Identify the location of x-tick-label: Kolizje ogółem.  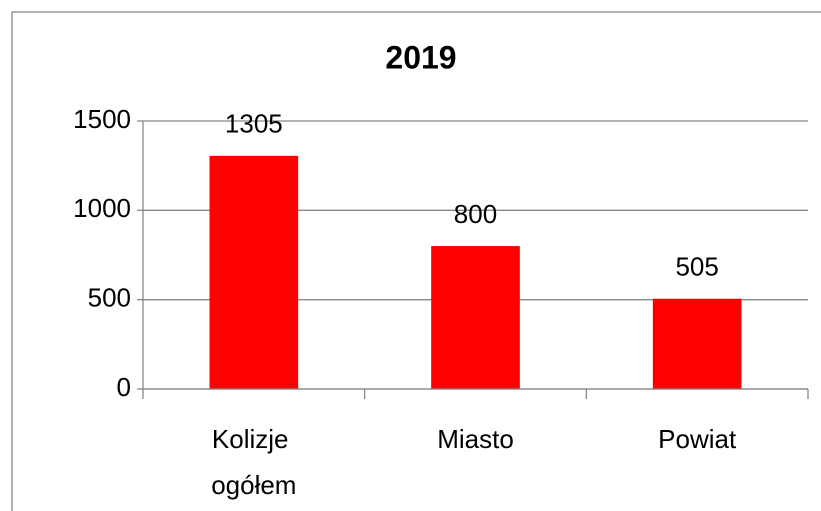
(253, 462).